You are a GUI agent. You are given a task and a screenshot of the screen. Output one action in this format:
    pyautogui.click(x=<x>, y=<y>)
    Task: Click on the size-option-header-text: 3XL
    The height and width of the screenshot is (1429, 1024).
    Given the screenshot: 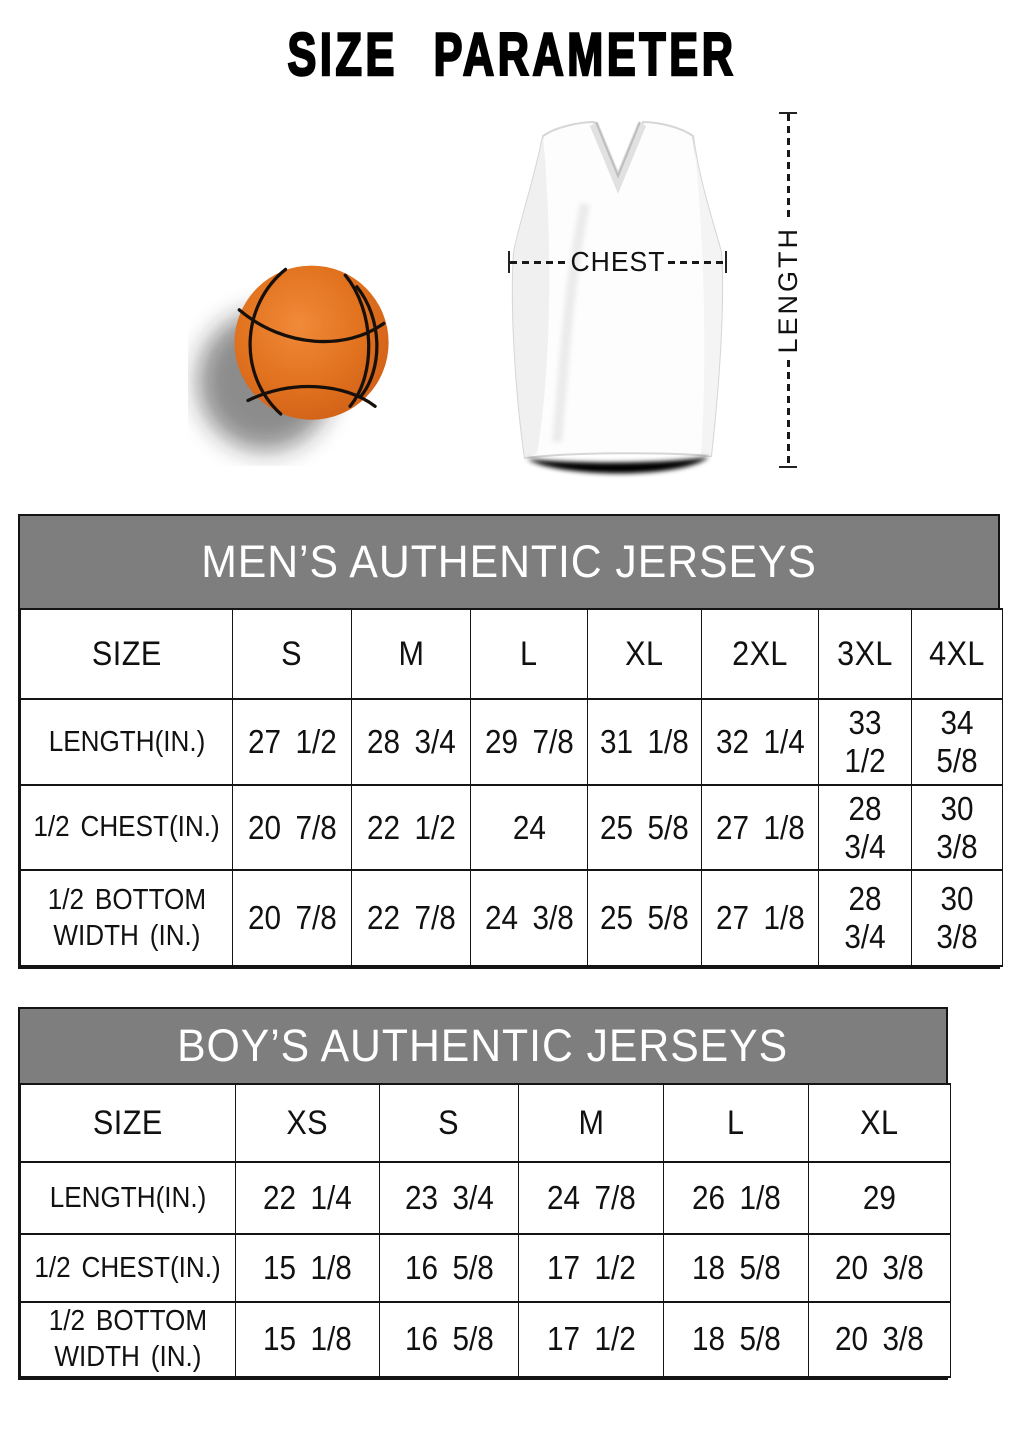 What is the action you would take?
    pyautogui.click(x=865, y=653)
    